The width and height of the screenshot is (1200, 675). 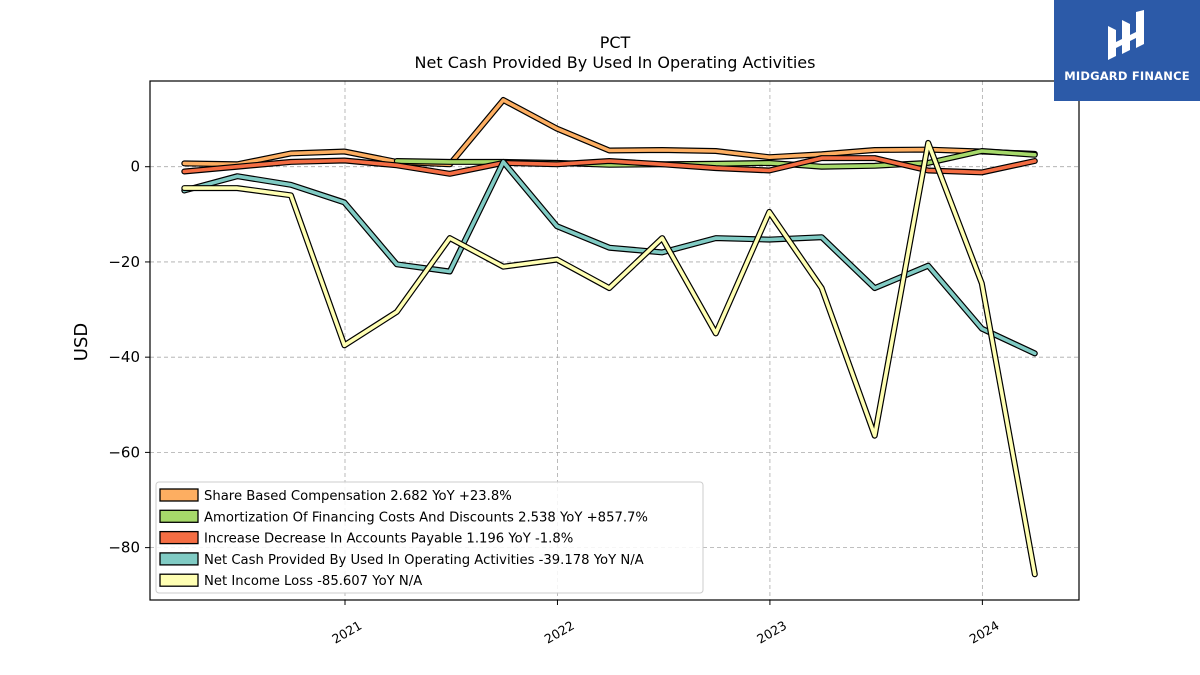 What do you see at coordinates (771, 632) in the screenshot?
I see `x-tick-label: 2023` at bounding box center [771, 632].